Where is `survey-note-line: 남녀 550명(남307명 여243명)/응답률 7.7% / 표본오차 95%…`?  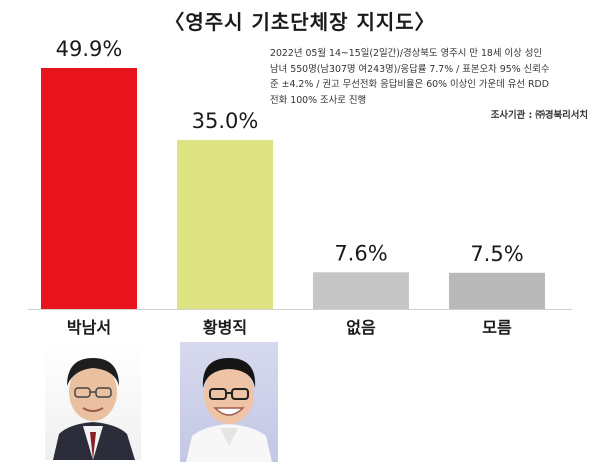
survey-note-line: 남녀 550명(남307명 여243명)/응답률 7.7% / 표본오차 95%… is located at coordinates (410, 69).